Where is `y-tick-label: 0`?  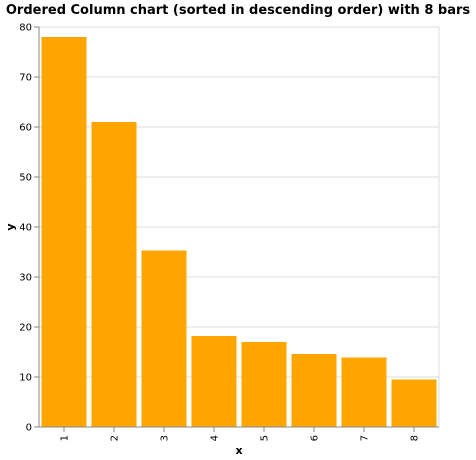
y-tick-label: 0 is located at coordinates (29, 428).